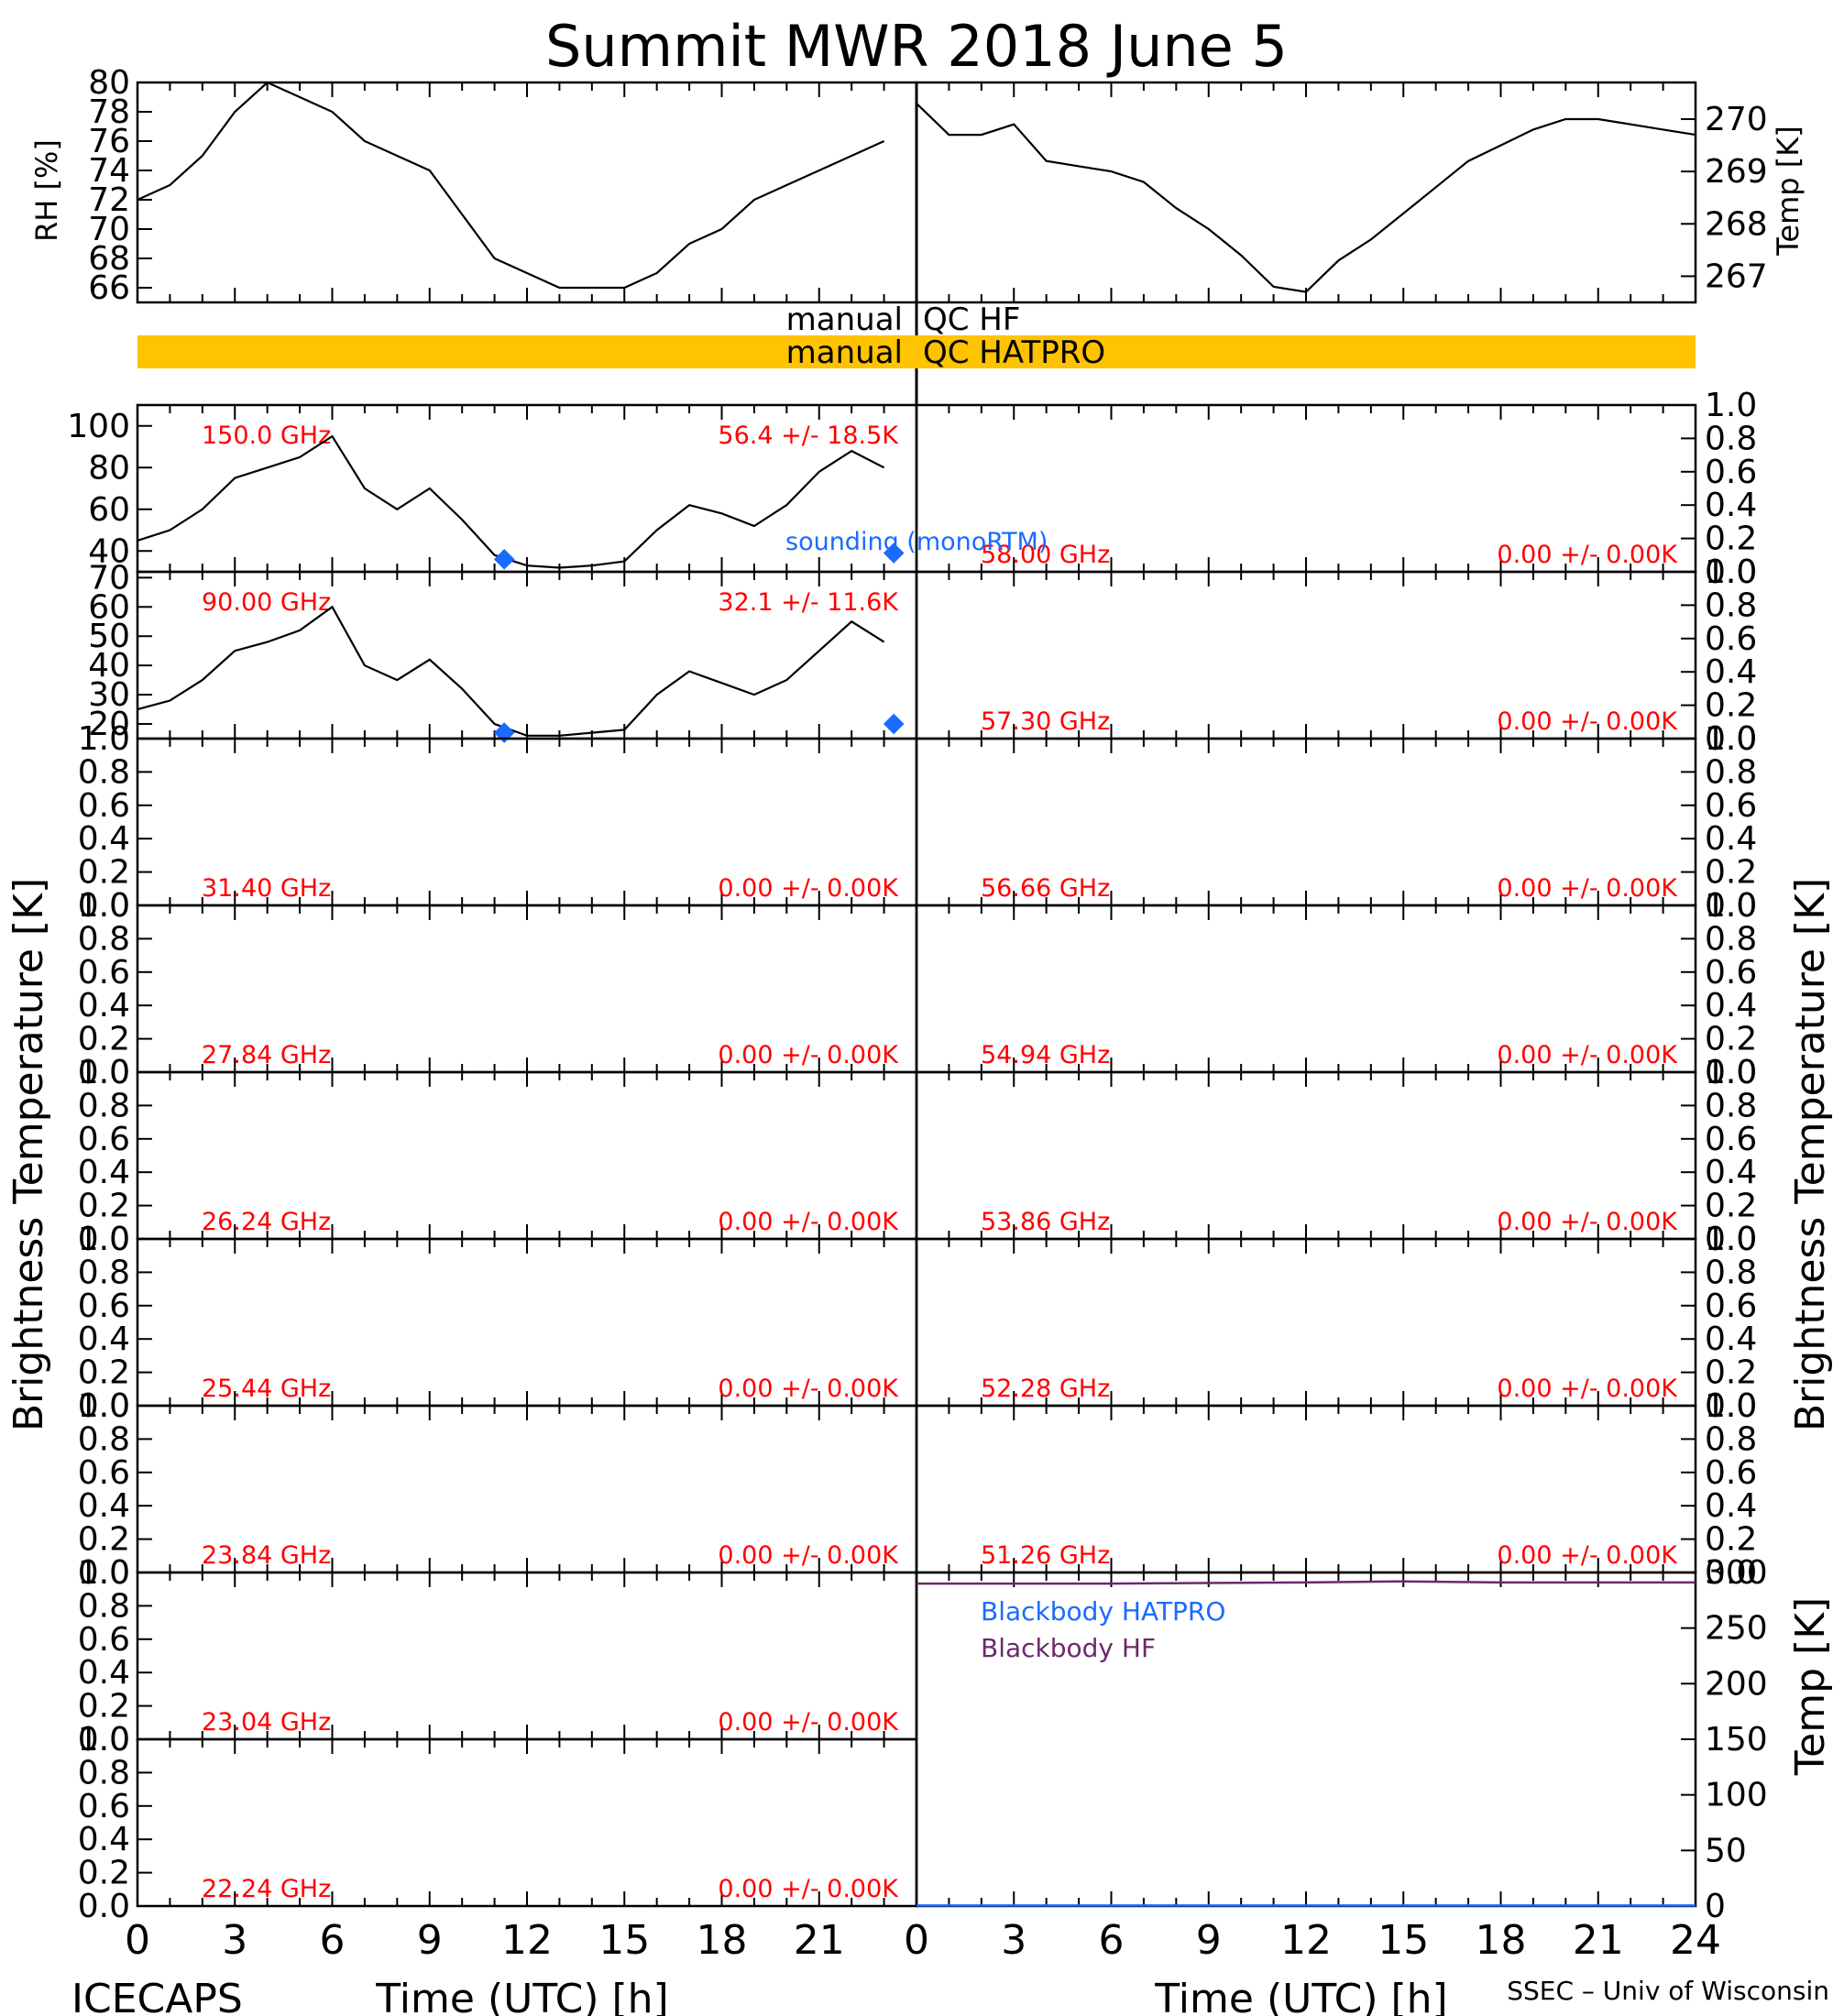 The height and width of the screenshot is (2016, 1833). I want to click on panel-31-ytick-label: 0.6, so click(104, 806).